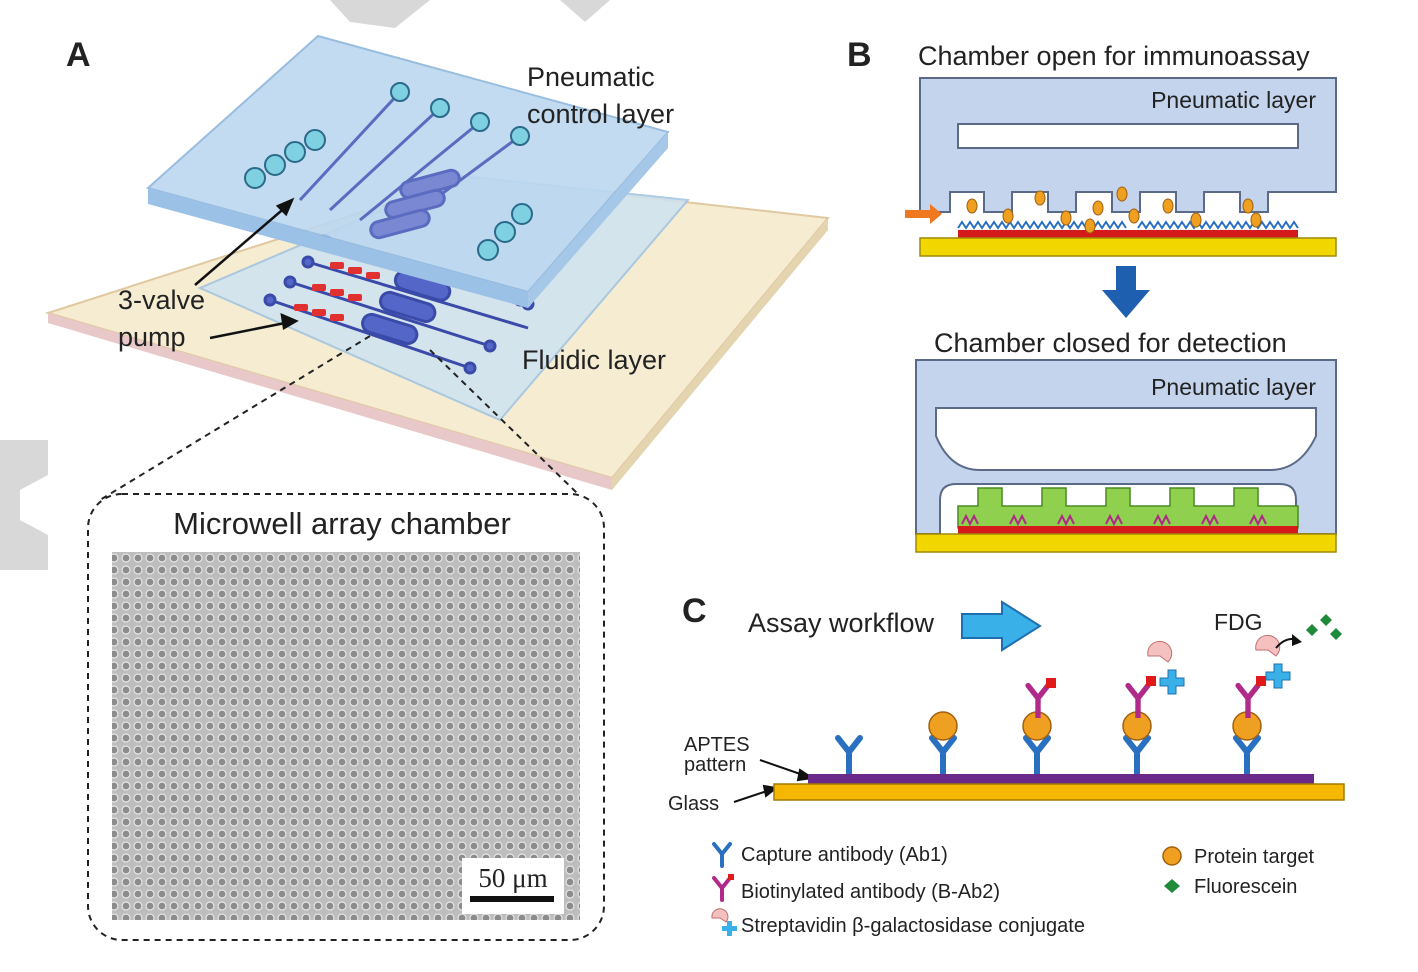 The width and height of the screenshot is (1418, 972). I want to click on streptavidin-icon, so click(720, 915).